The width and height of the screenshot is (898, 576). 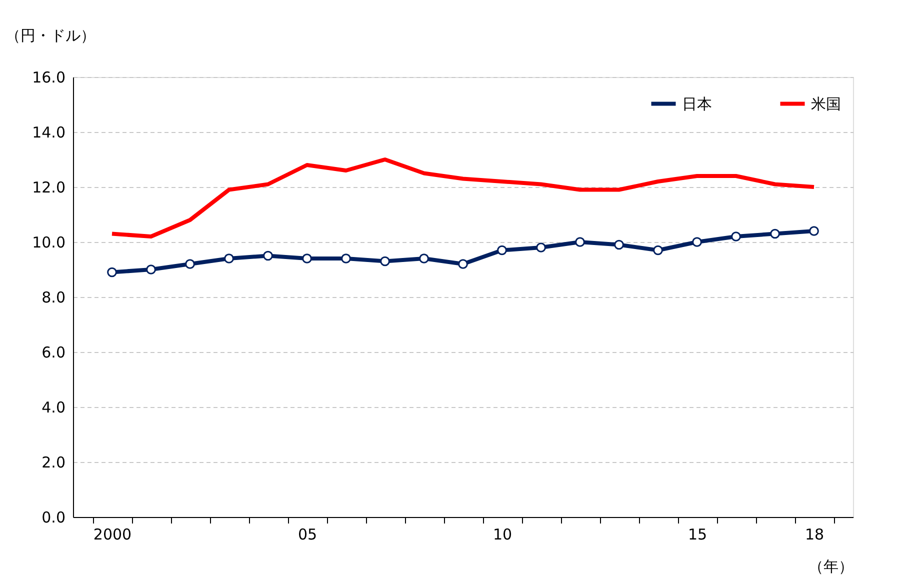 I want to click on y-tick-label: 16.0, so click(x=49, y=77).